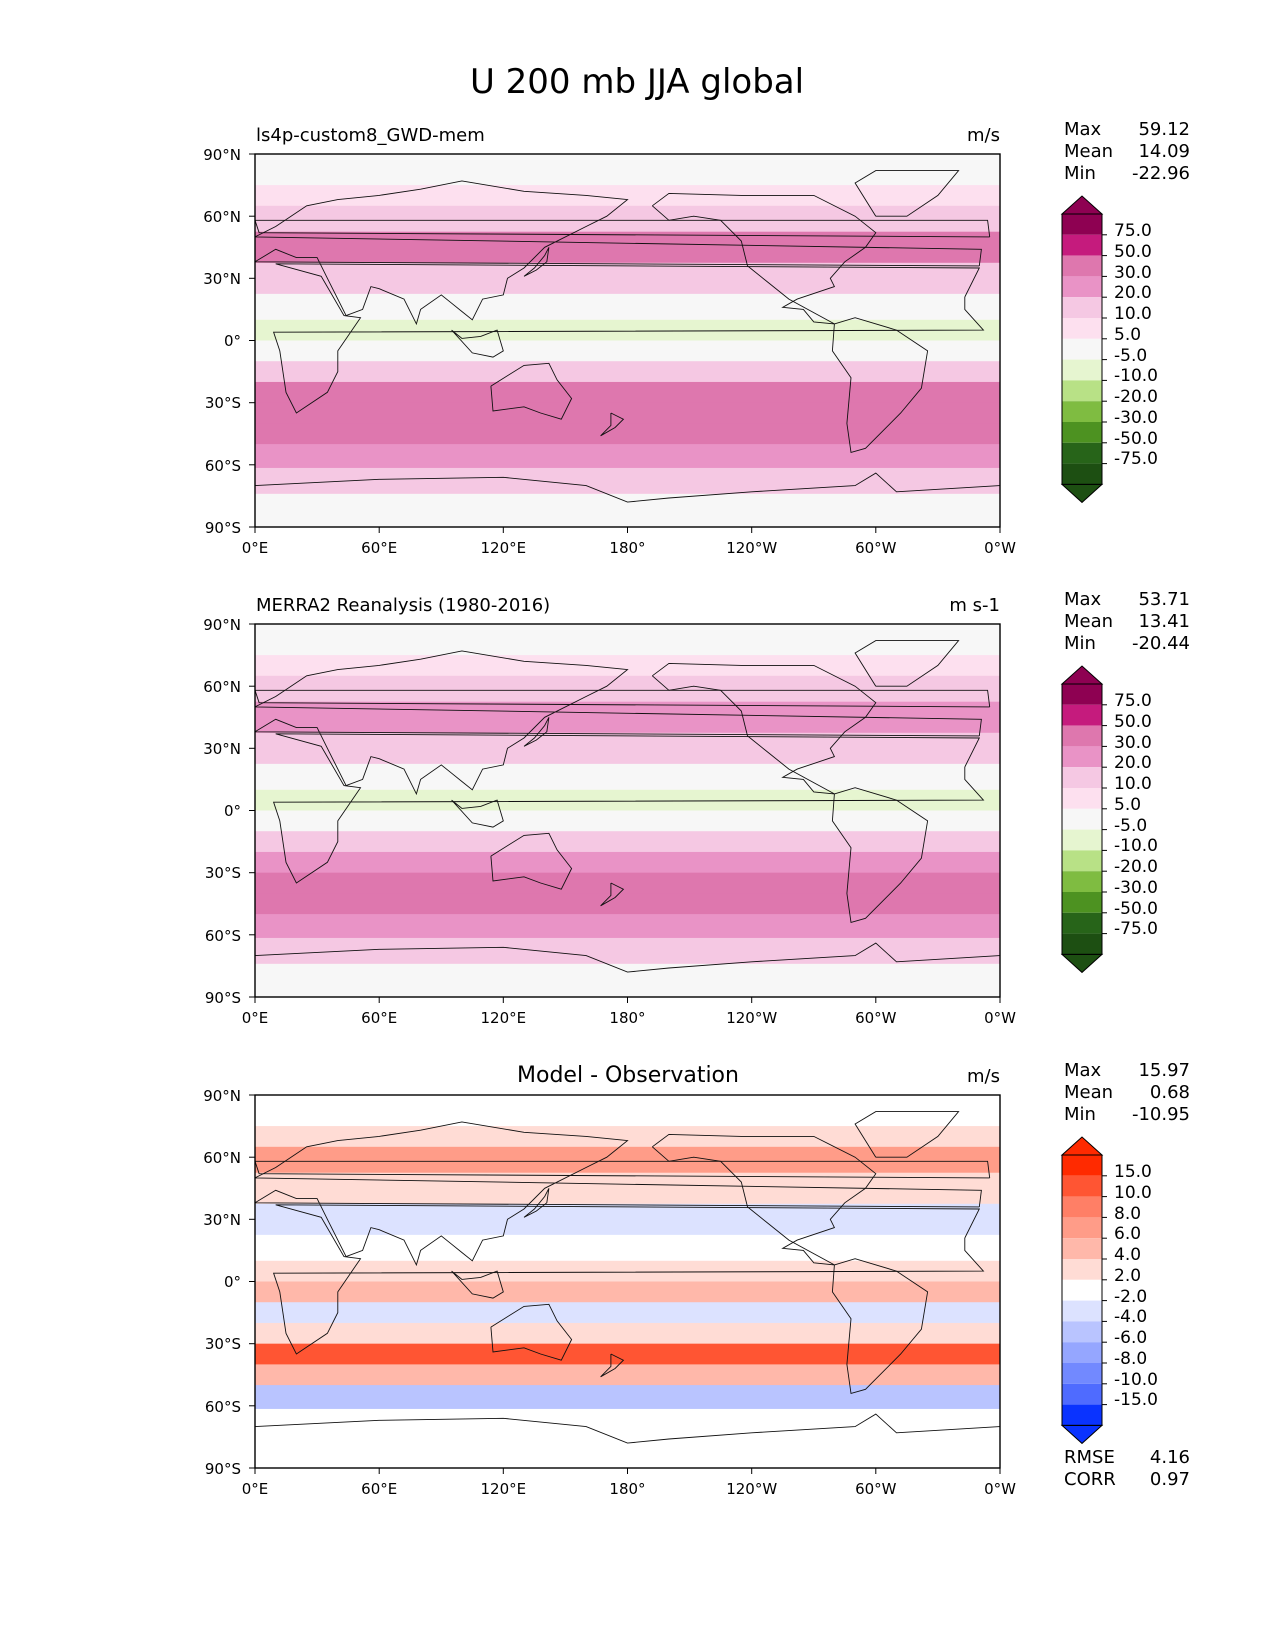 The height and width of the screenshot is (1650, 1275). I want to click on lat-tick-label: 0°, so click(232, 811).